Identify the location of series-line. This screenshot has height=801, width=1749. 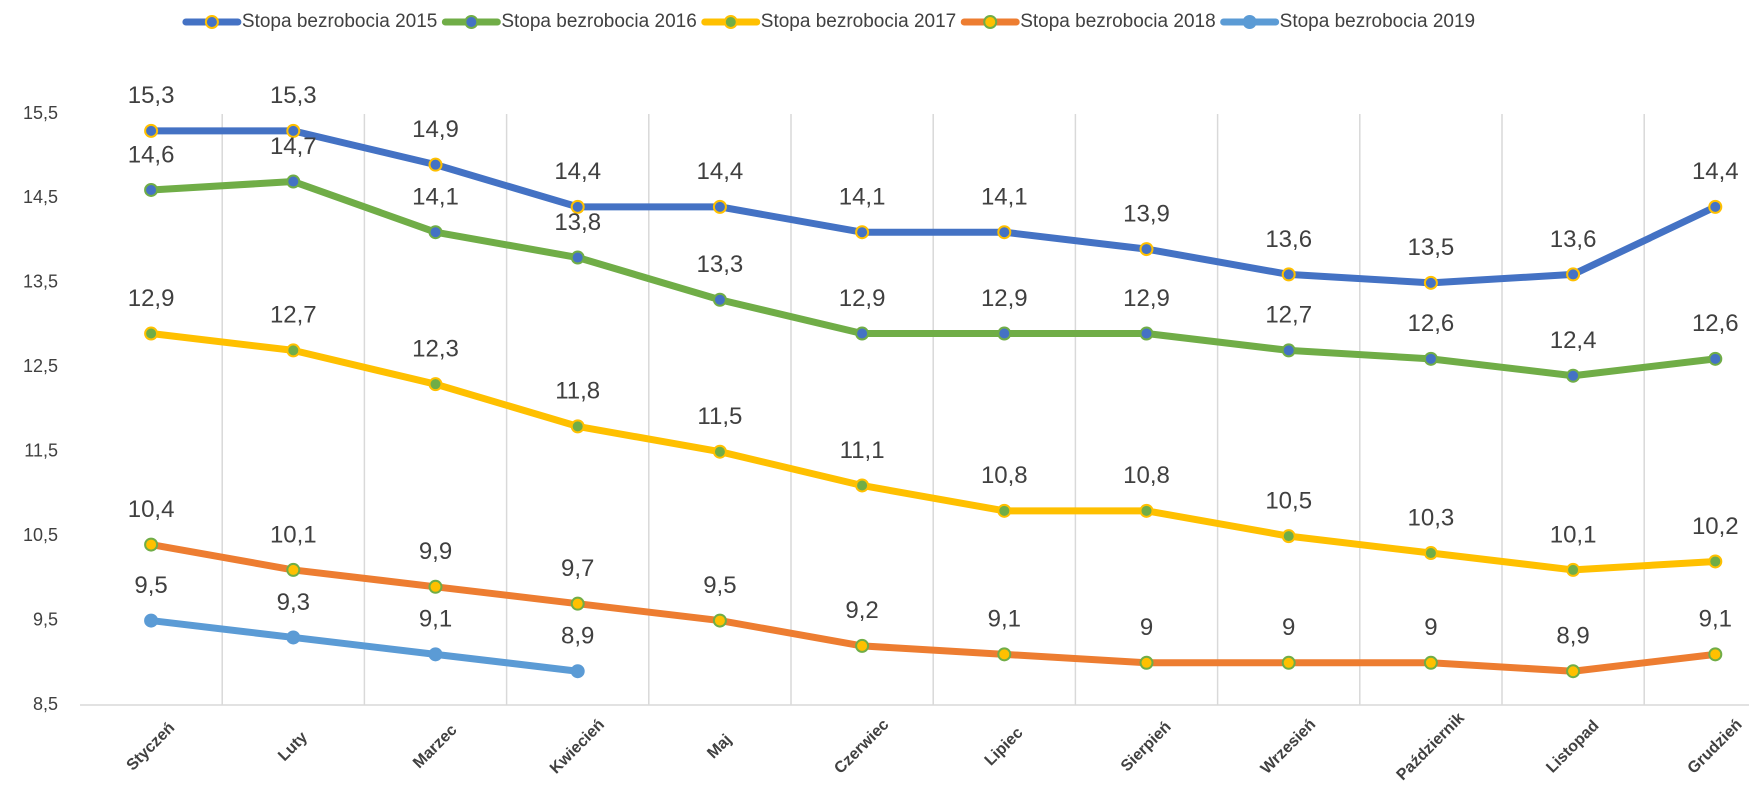
(364, 646).